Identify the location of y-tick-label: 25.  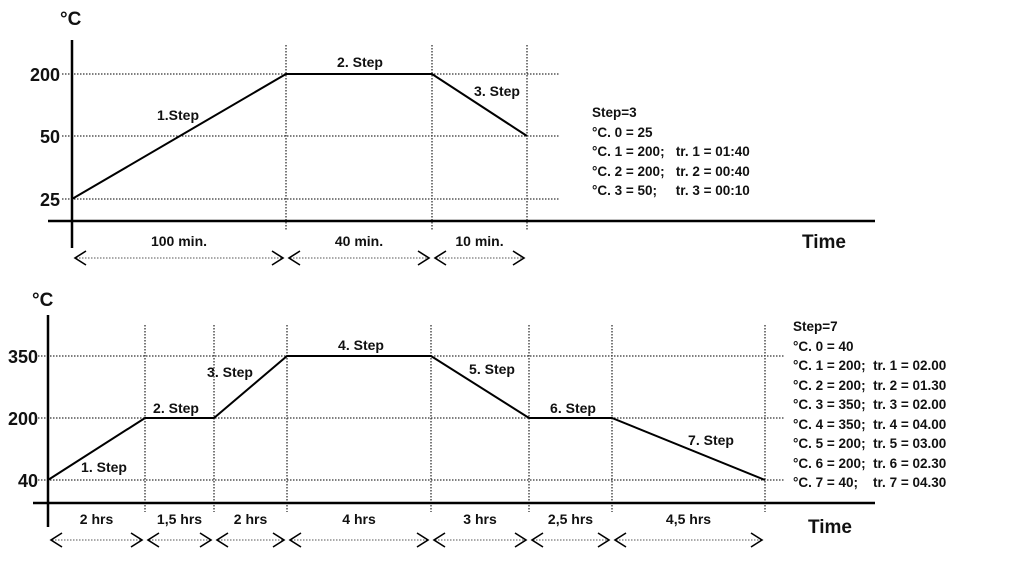
(50, 200).